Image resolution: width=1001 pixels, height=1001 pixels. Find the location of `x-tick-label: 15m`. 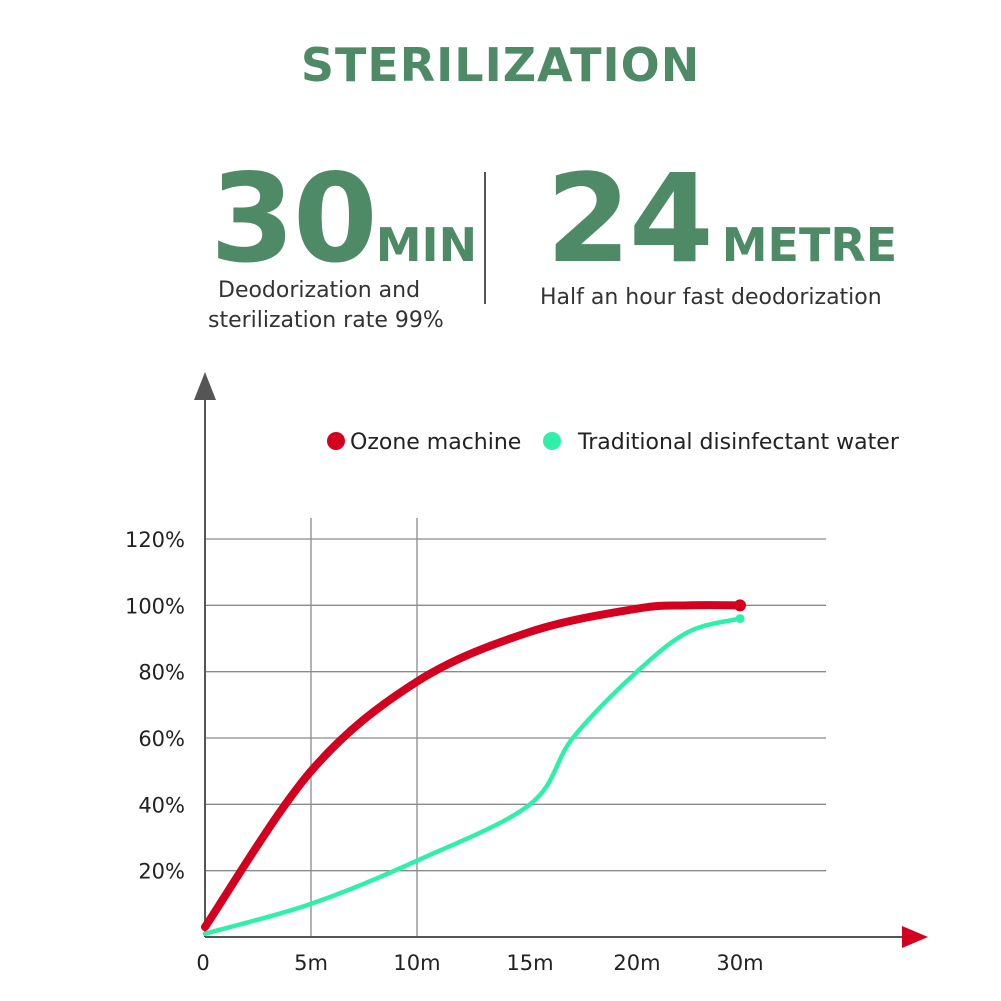

x-tick-label: 15m is located at coordinates (529, 963).